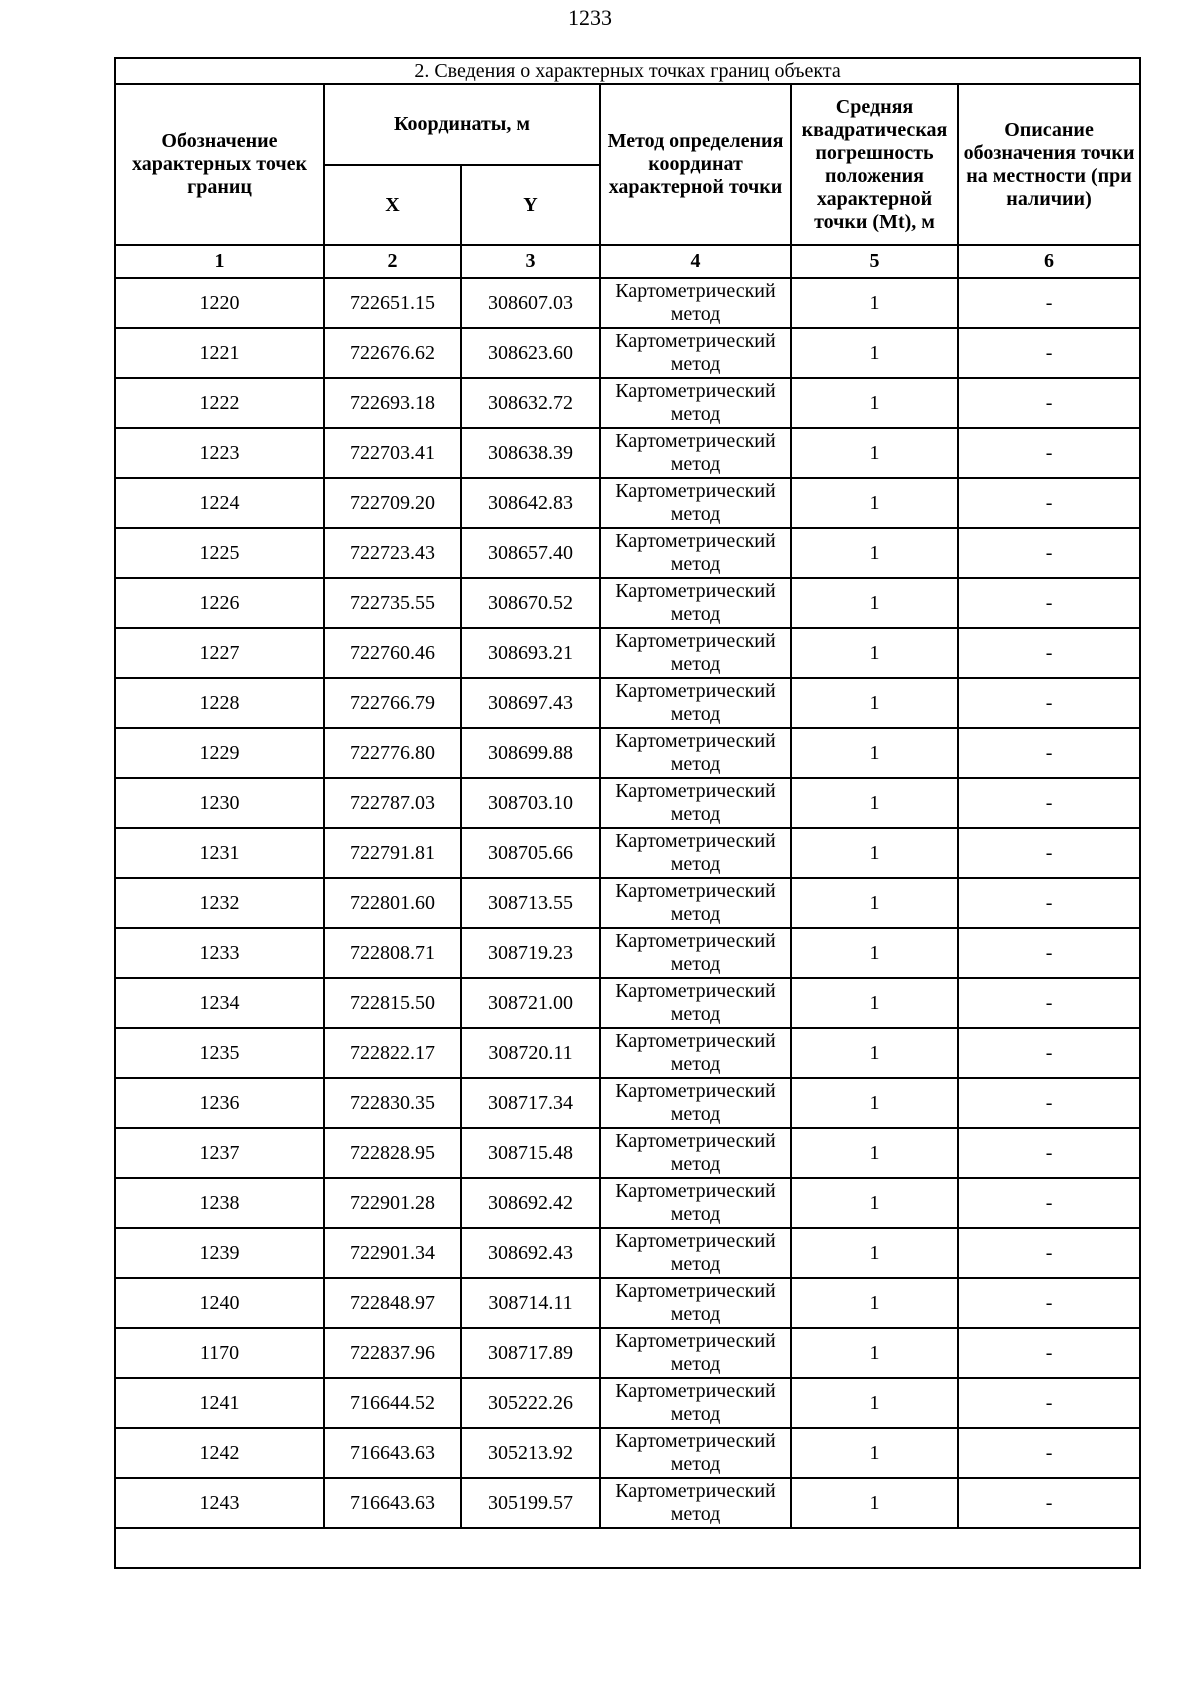  I want to click on table-header-row-2: X Y, so click(627, 205).